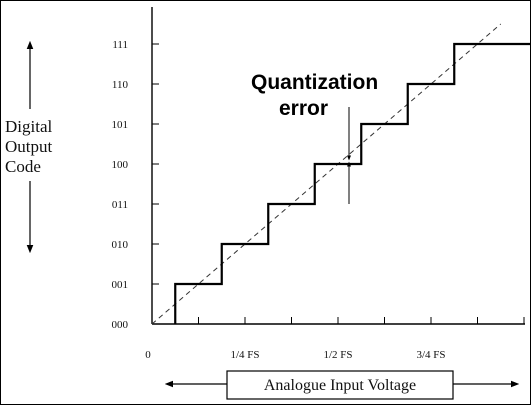 This screenshot has width=531, height=405. Describe the element at coordinates (430, 355) in the screenshot. I see `x-tick-label: 3/4 FS` at that location.